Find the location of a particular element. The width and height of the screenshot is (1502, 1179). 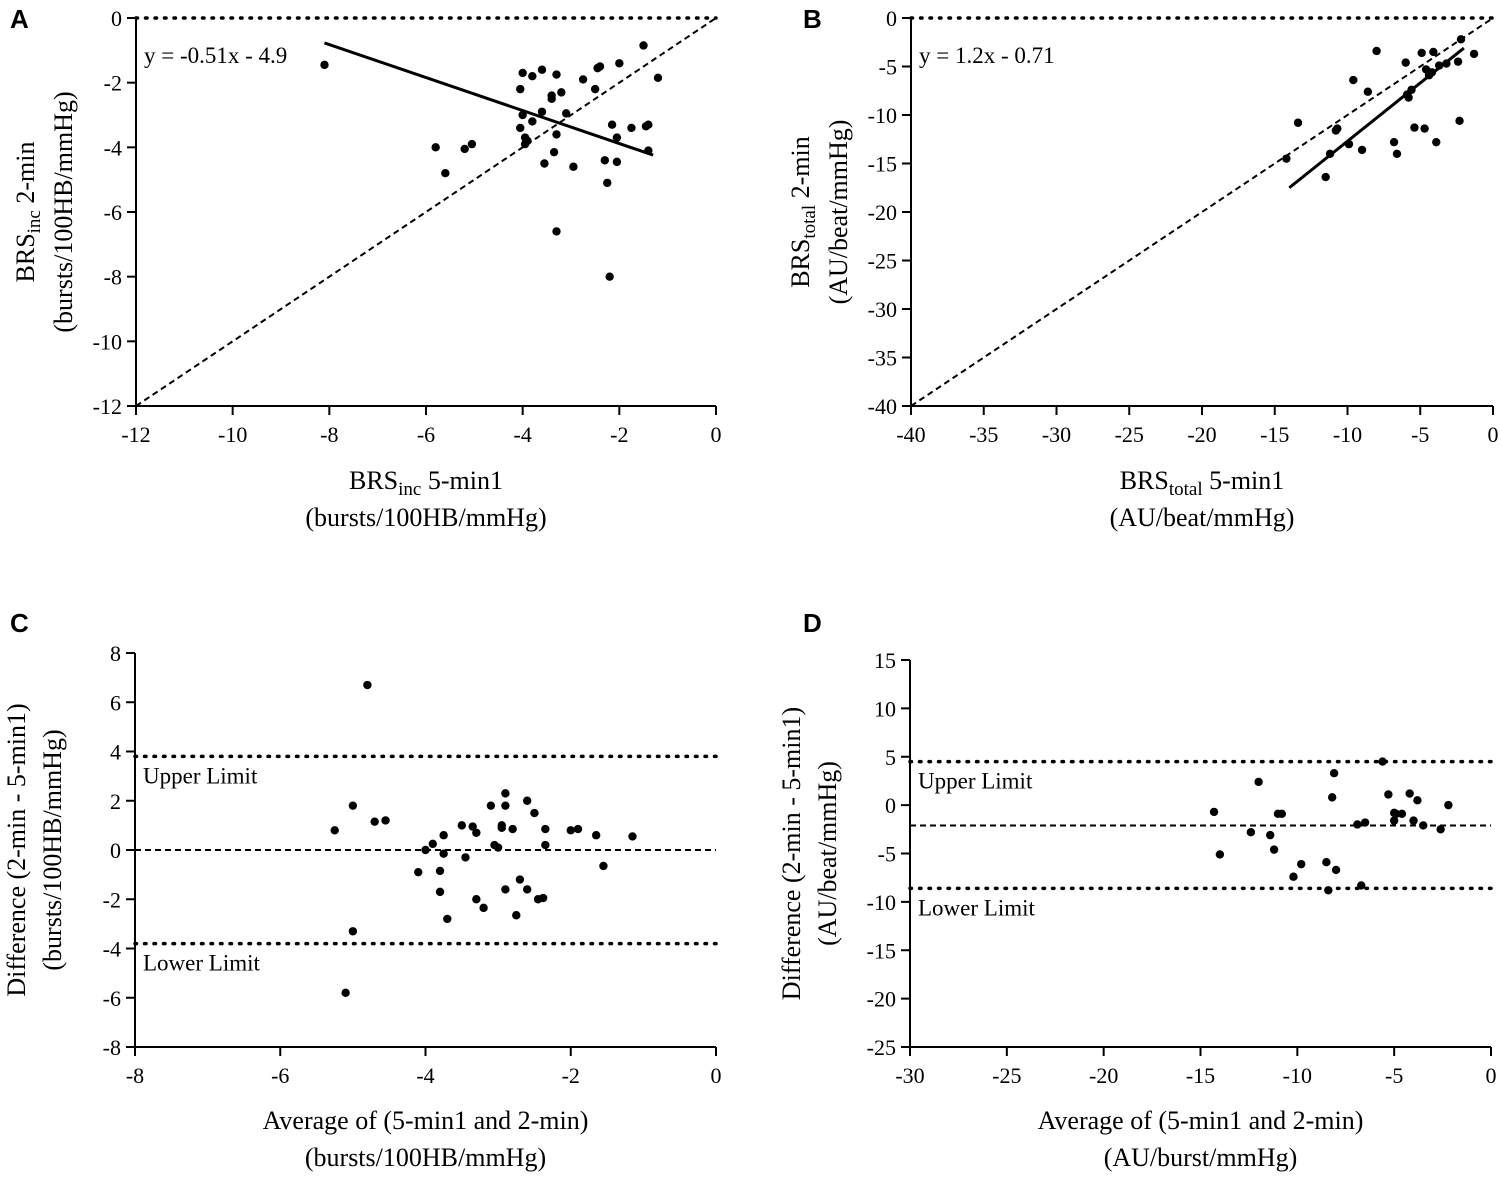

panel-c-y-tick-label: -2 is located at coordinates (112, 899).